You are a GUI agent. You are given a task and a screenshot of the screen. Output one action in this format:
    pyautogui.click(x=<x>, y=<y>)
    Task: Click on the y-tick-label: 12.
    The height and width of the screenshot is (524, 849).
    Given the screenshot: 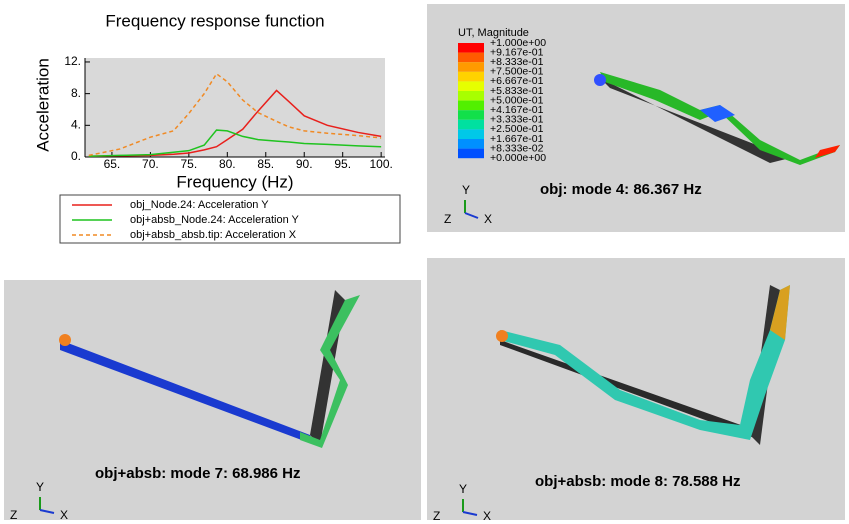 What is the action you would take?
    pyautogui.click(x=72, y=61)
    